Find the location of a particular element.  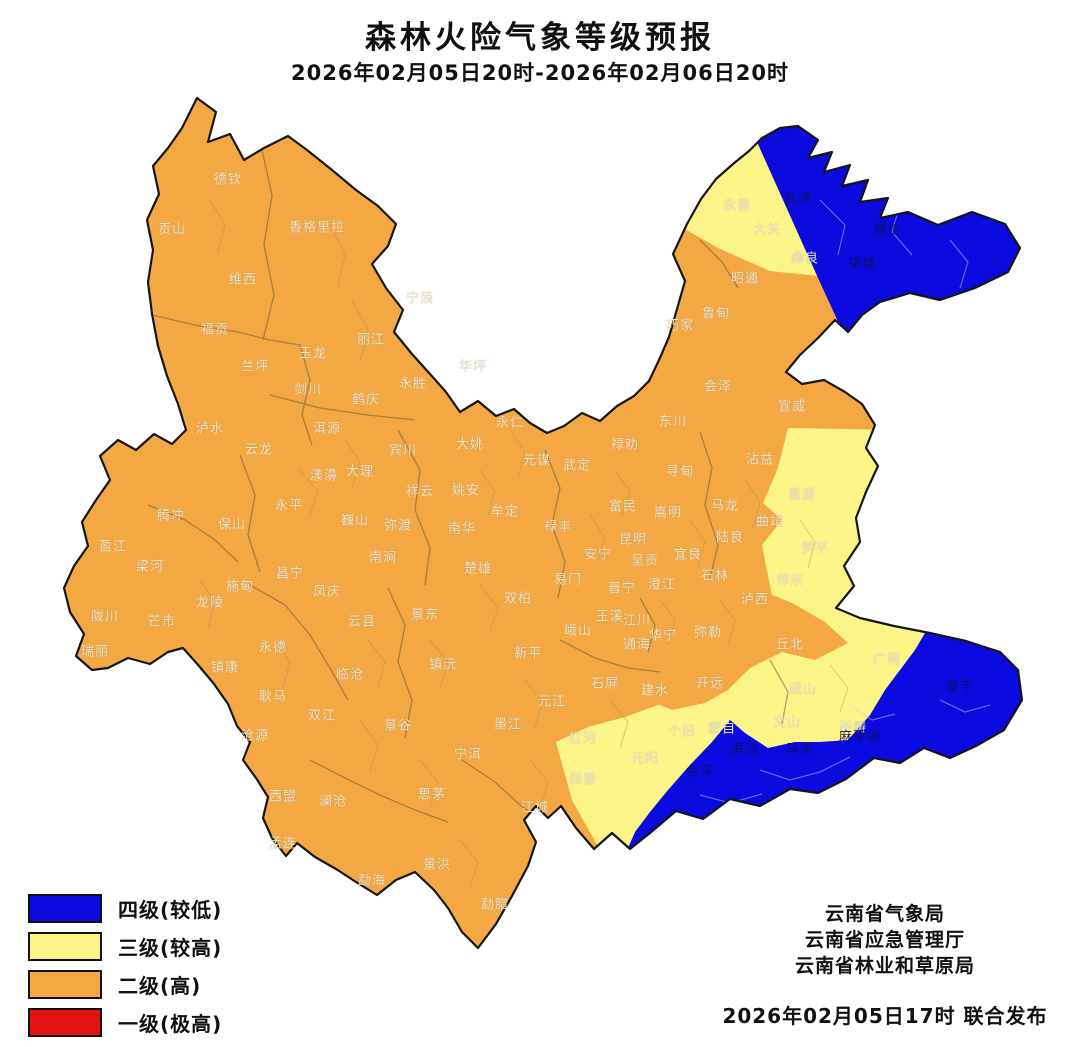

county-label: 马龙 is located at coordinates (725, 506).